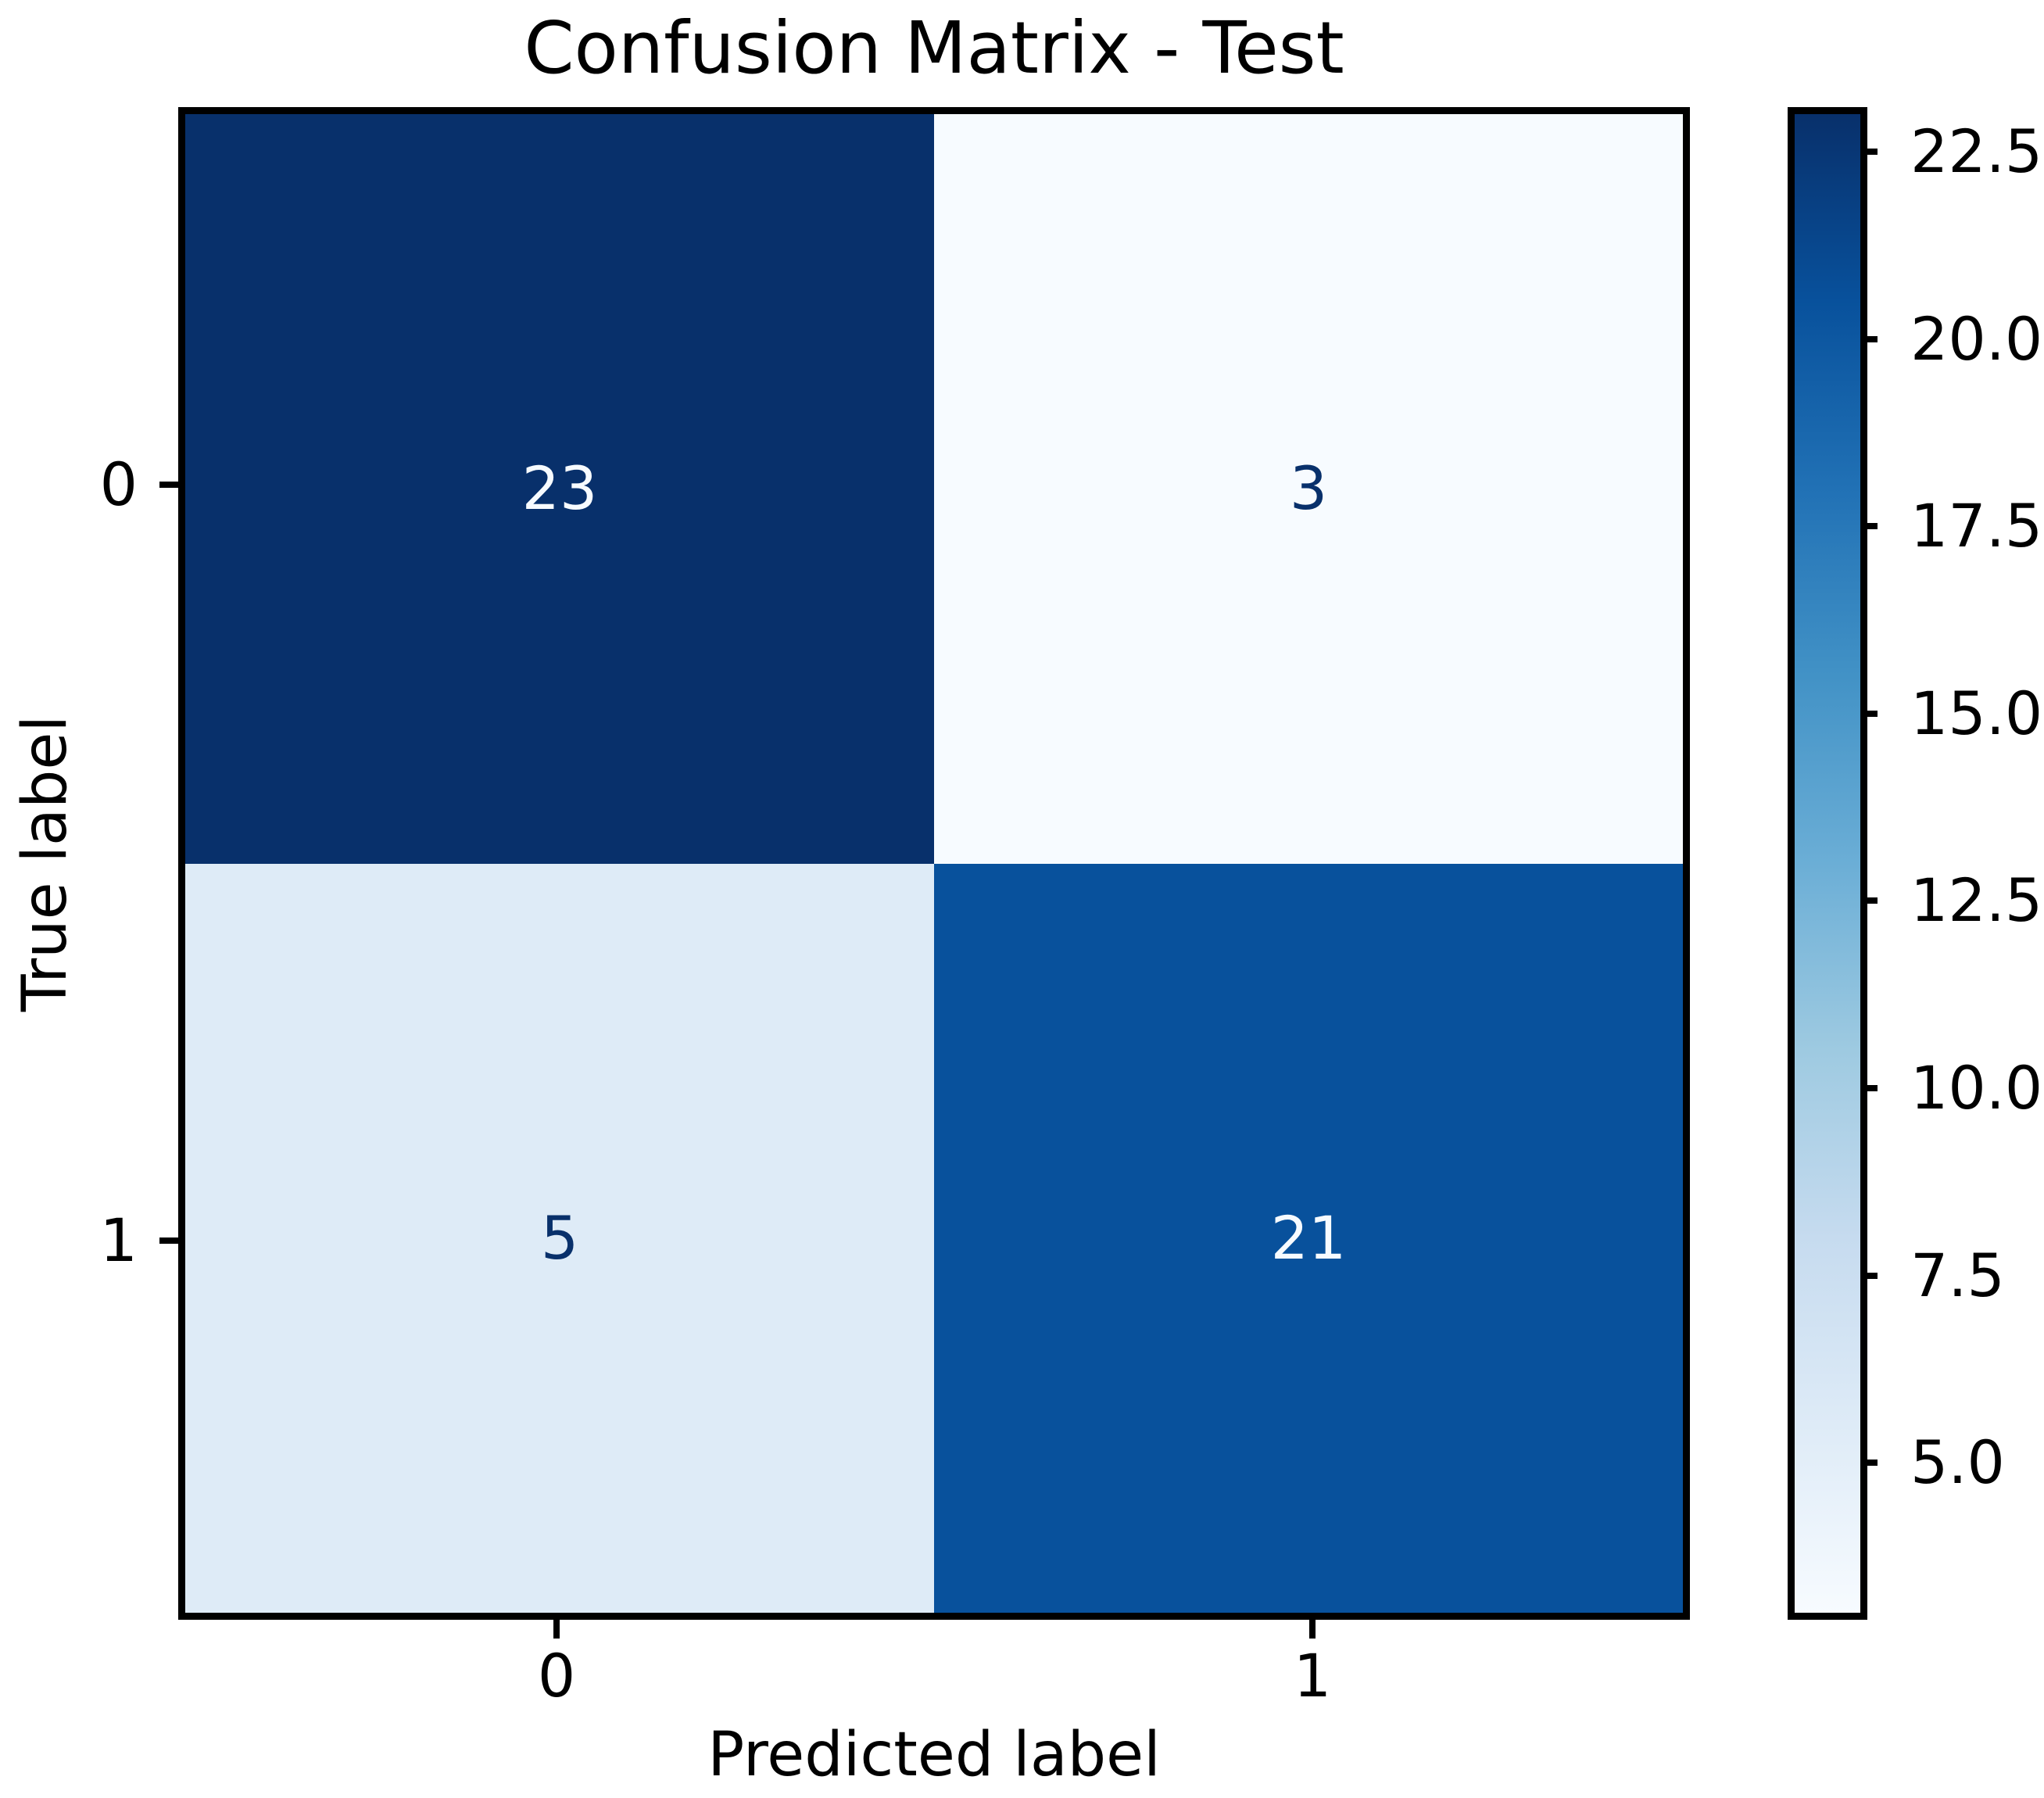 This screenshot has width=2044, height=1798. Describe the element at coordinates (1915, 863) in the screenshot. I see `colorbar-gradient: 22.5 20.0 17.5 15.0 12.5 10.0 7.5 5.0` at that location.